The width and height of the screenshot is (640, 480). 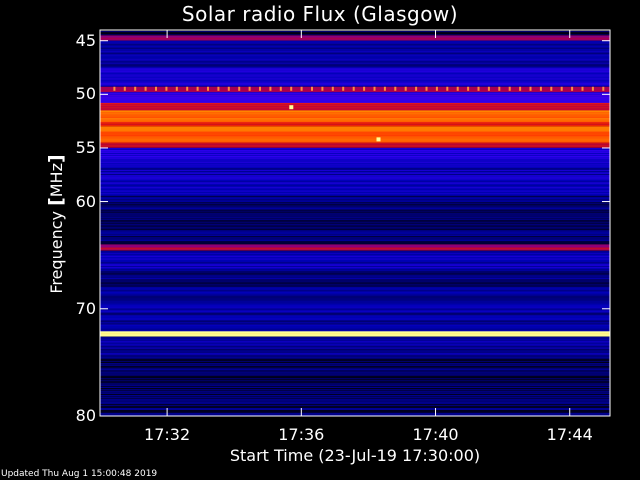 What do you see at coordinates (85, 308) in the screenshot?
I see `y-tick-label: 70` at bounding box center [85, 308].